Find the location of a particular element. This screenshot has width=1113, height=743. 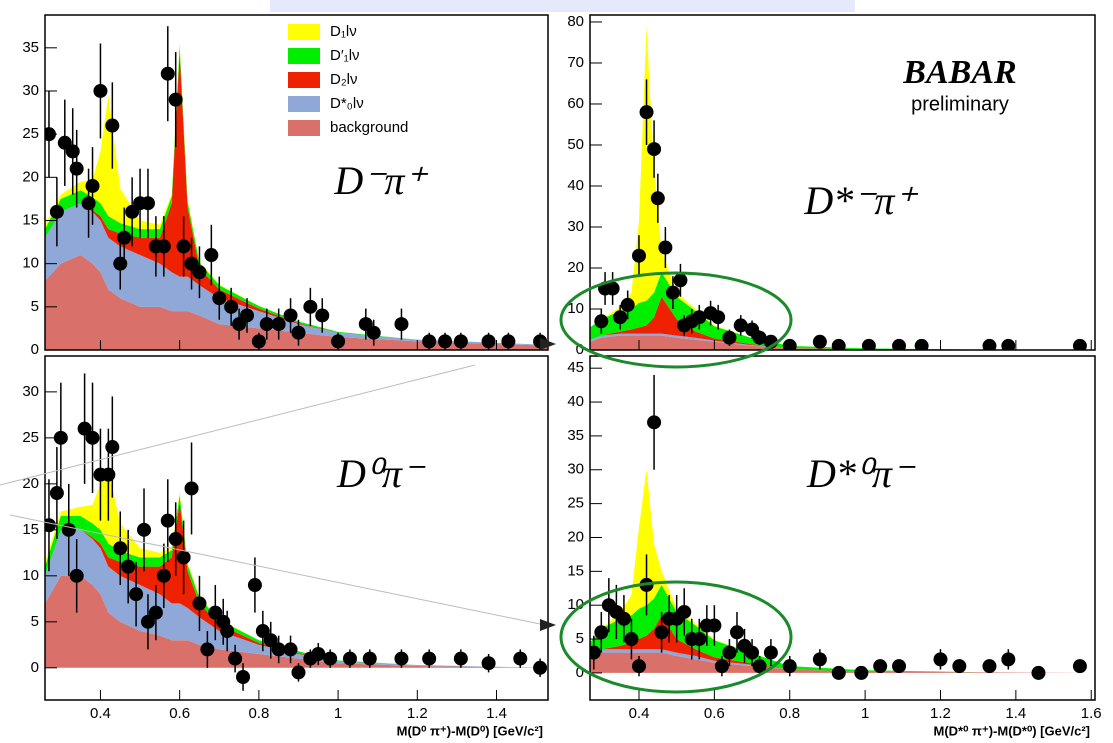

x-tick-label: 1.6 is located at coordinates (1091, 713).